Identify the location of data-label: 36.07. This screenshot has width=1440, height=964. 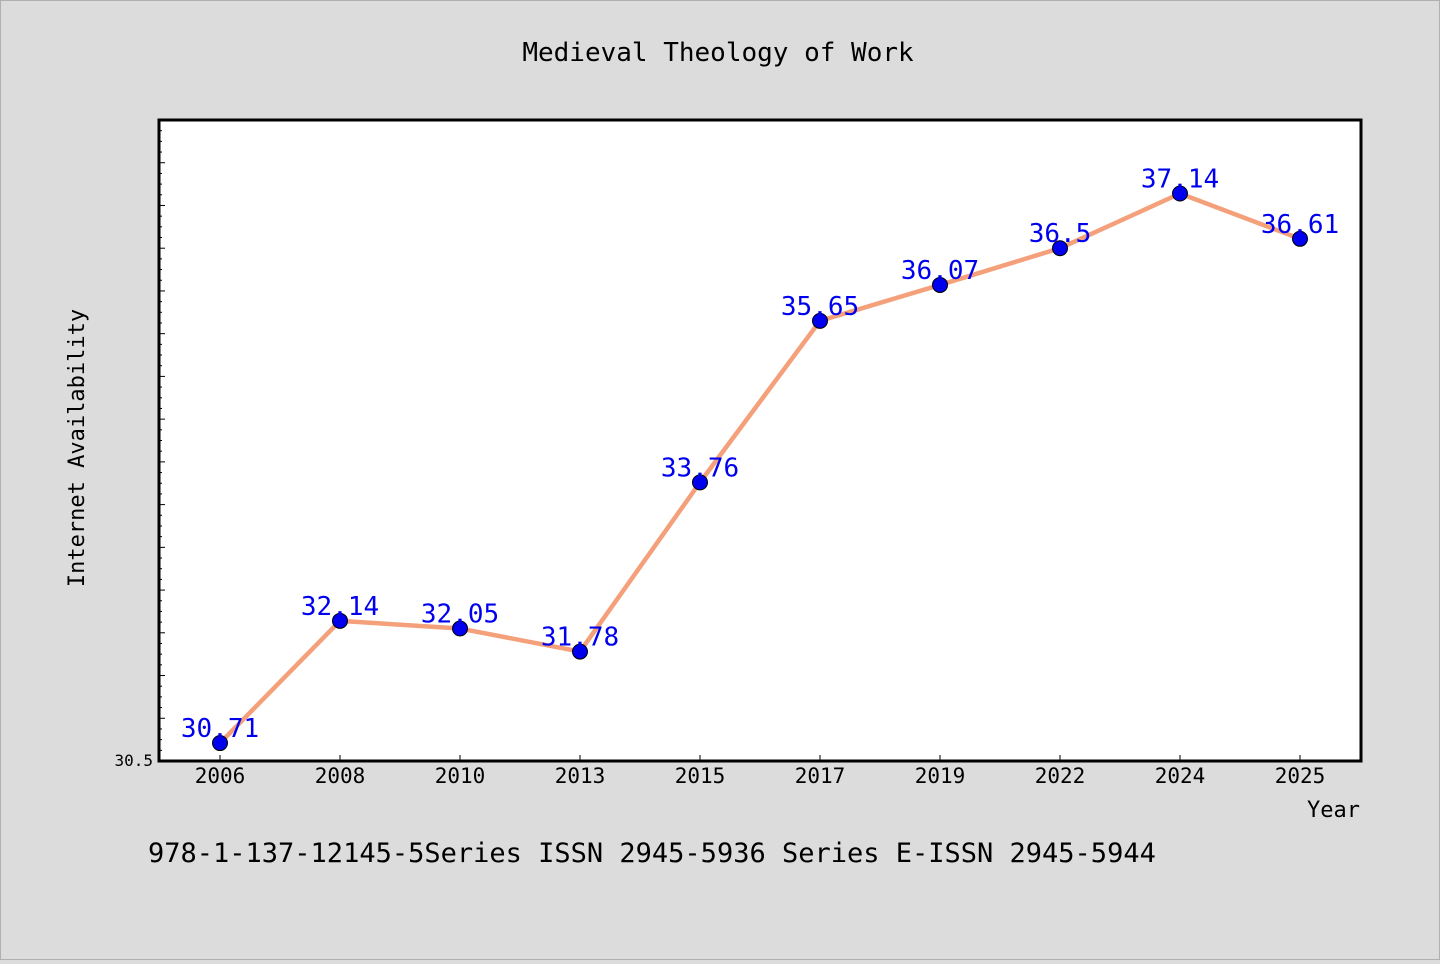
(940, 271).